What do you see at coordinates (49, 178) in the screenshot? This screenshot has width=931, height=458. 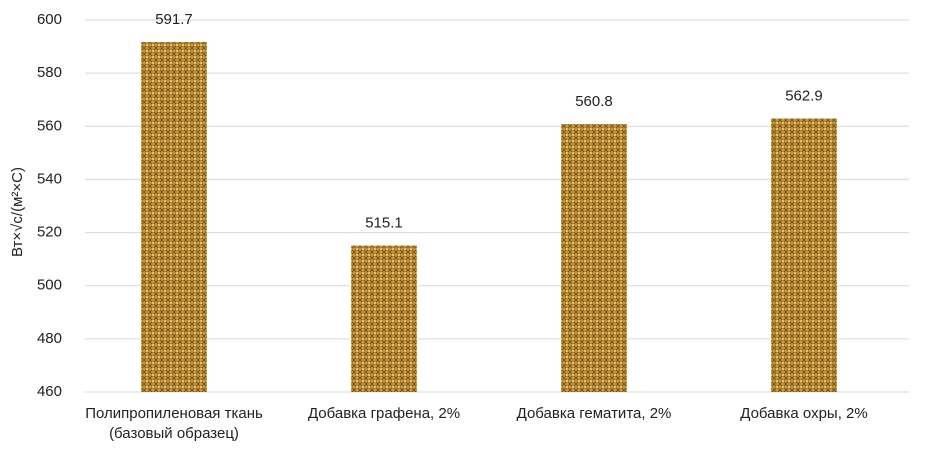 I see `y-tick-label: 540` at bounding box center [49, 178].